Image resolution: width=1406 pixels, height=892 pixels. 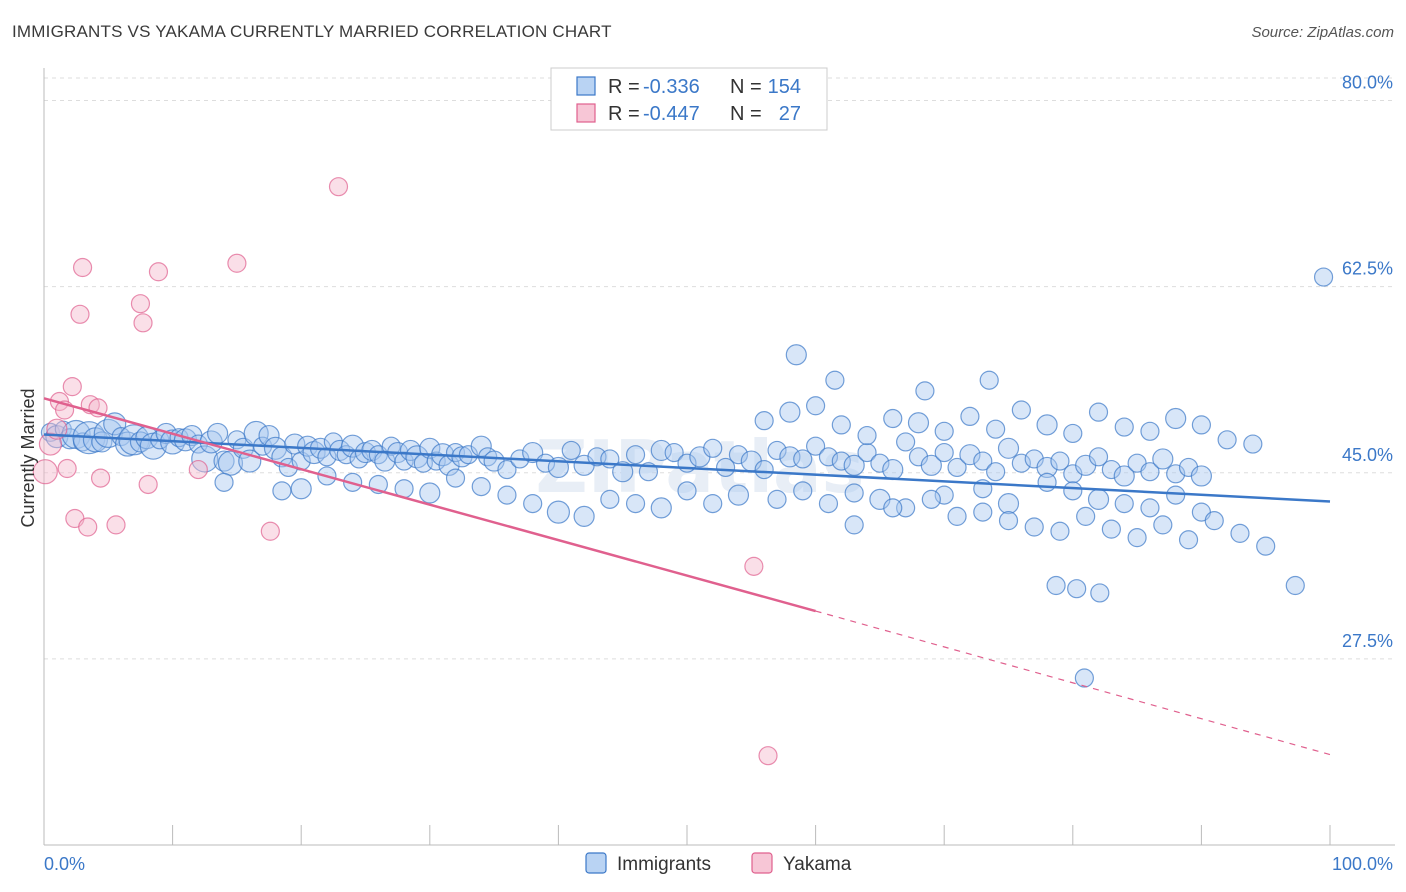 What do you see at coordinates (817, 864) in the screenshot?
I see `bottom-legend-label: Yakama` at bounding box center [817, 864].